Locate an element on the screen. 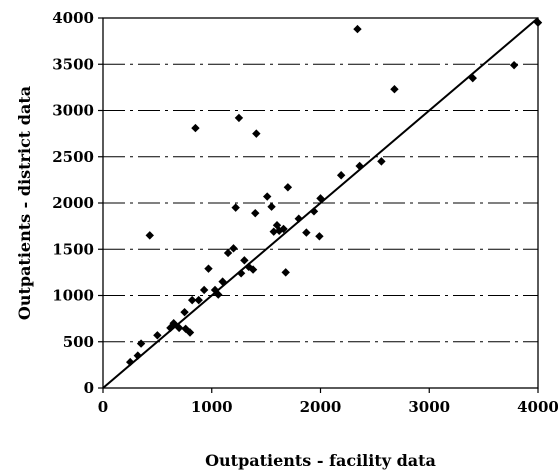  x-tick-label: 0 is located at coordinates (103, 407).